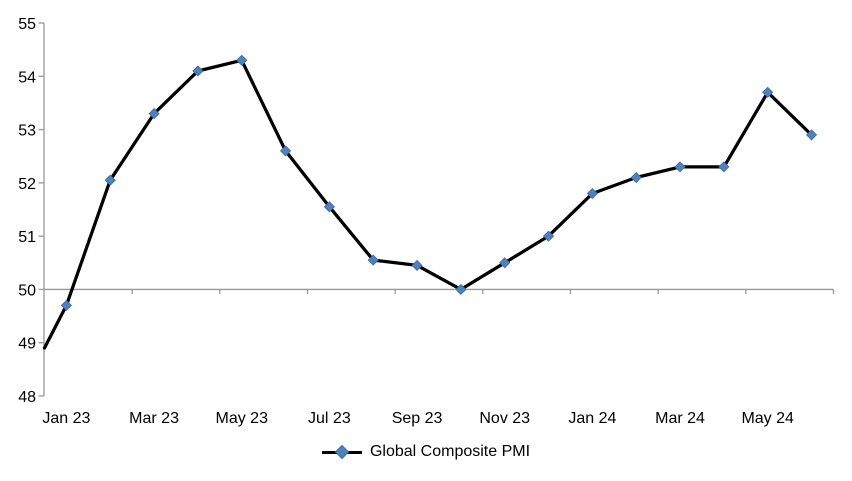 This screenshot has height=481, width=852. Describe the element at coordinates (27, 397) in the screenshot. I see `y-axis-label: 48` at that location.